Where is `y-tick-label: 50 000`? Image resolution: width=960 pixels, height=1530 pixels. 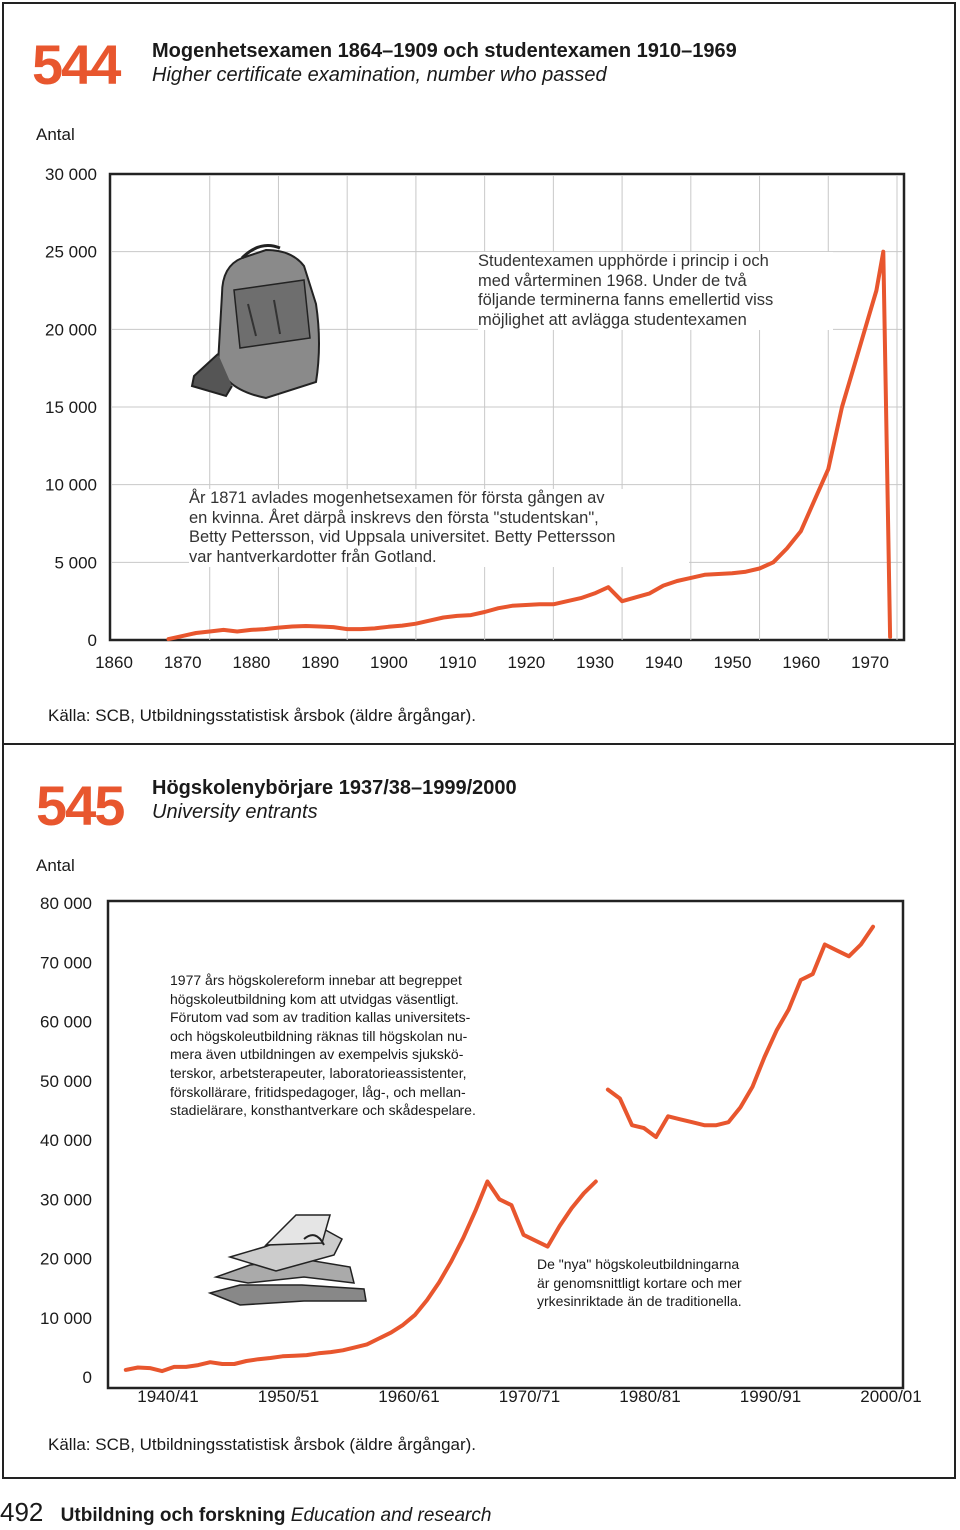
y-tick-label: 50 000 is located at coordinates (66, 1081).